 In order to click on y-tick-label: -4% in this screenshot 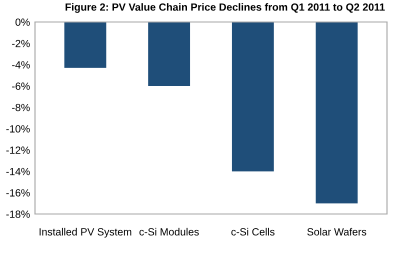, I will do `click(21, 65)`.